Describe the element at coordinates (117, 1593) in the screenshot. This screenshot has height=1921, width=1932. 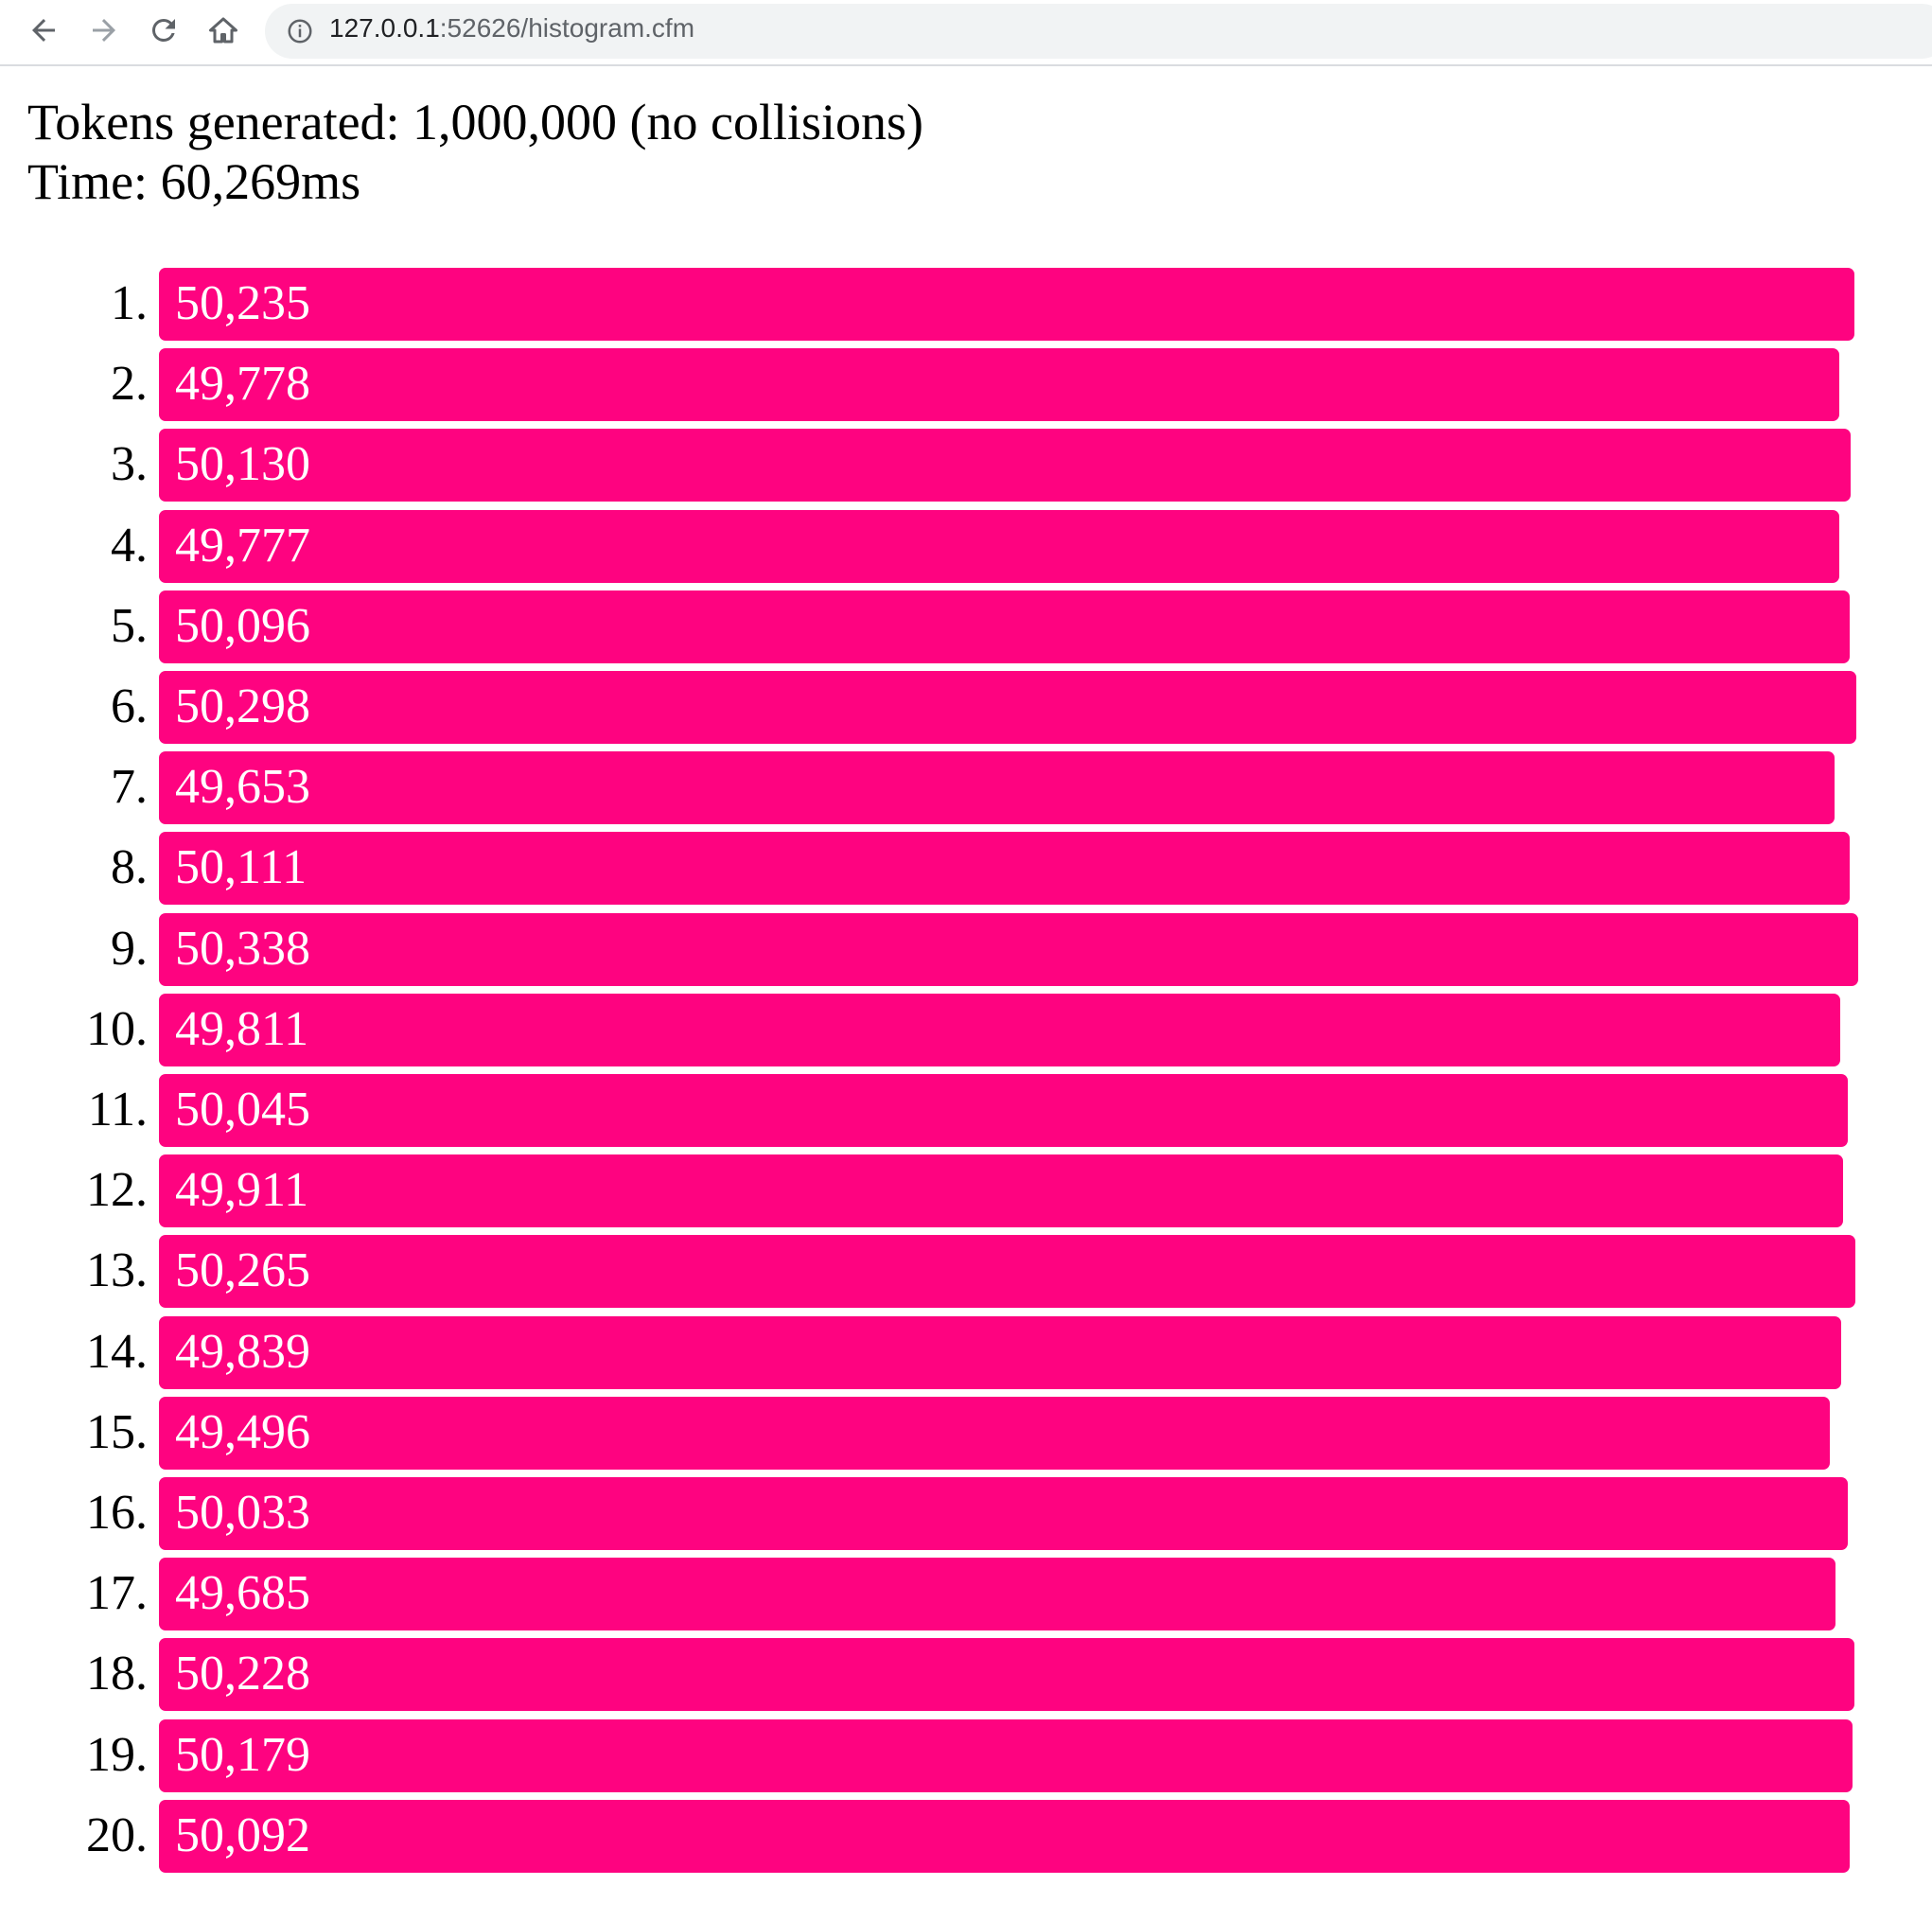
I see `list-marker: 17.` at that location.